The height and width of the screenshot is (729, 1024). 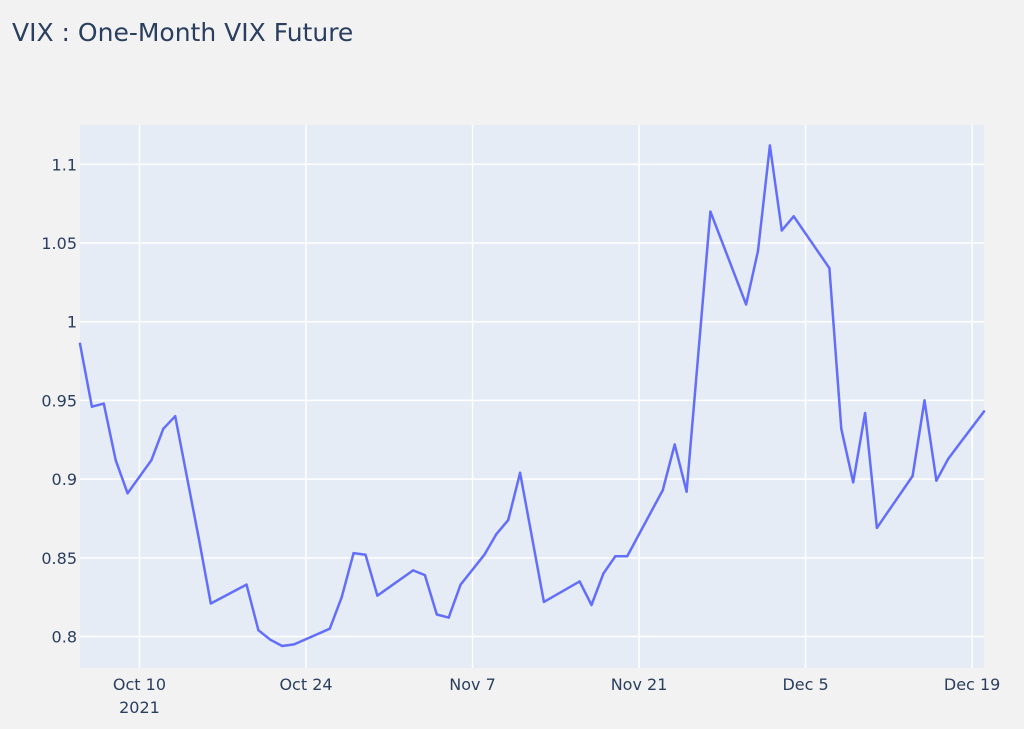 I want to click on x-tick-label: Oct 10, so click(x=139, y=684).